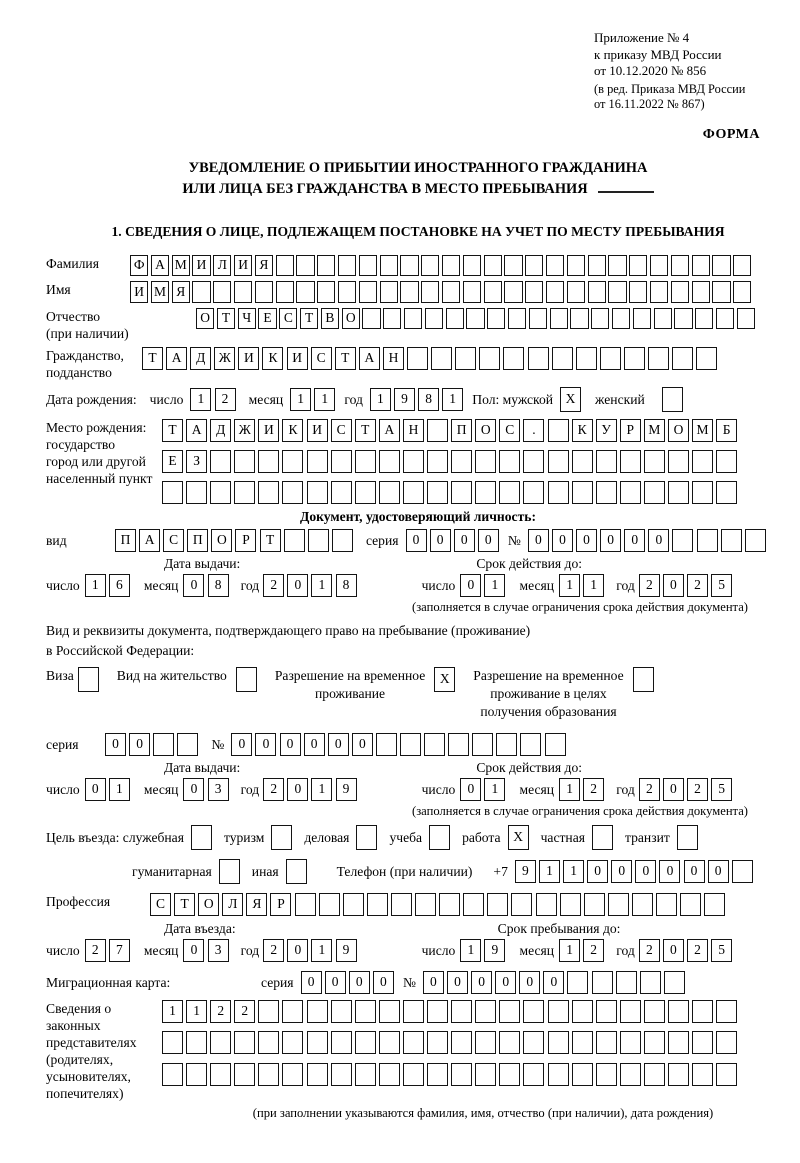 The height and width of the screenshot is (1163, 800). What do you see at coordinates (582, 430) in the screenshot?
I see `char-box: К` at bounding box center [582, 430].